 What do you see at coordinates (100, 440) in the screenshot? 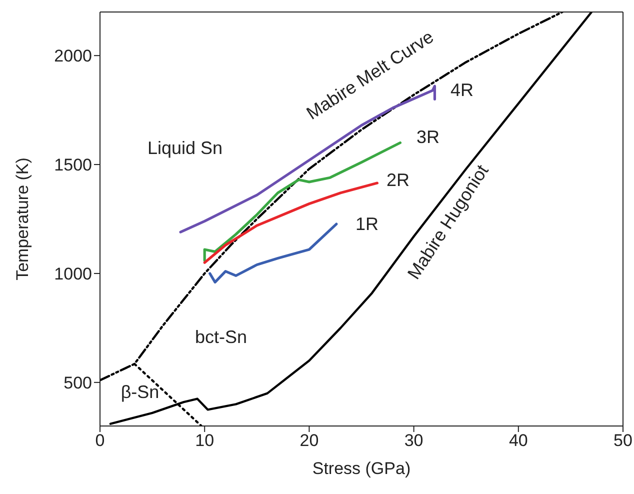
I see `x-tick-label: 0` at bounding box center [100, 440].